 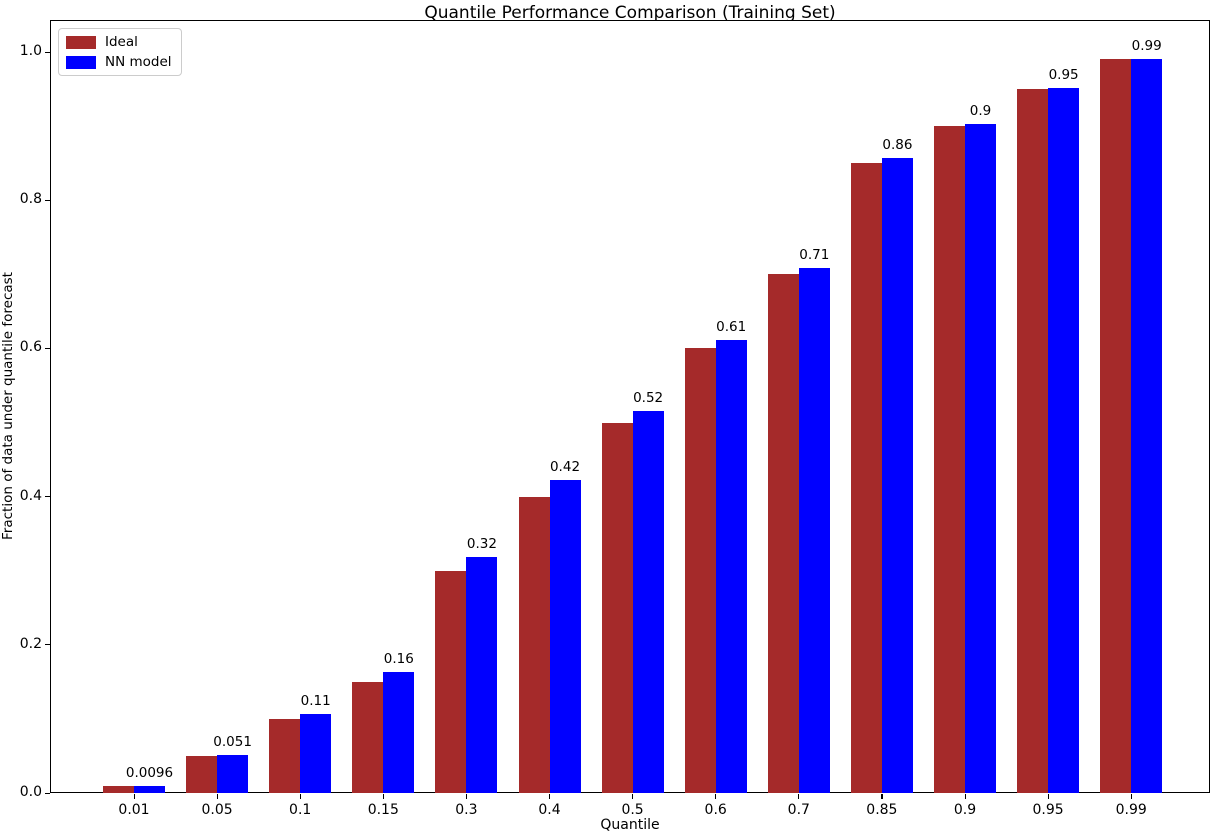 I want to click on x-tick-label: 0.4, so click(x=549, y=810).